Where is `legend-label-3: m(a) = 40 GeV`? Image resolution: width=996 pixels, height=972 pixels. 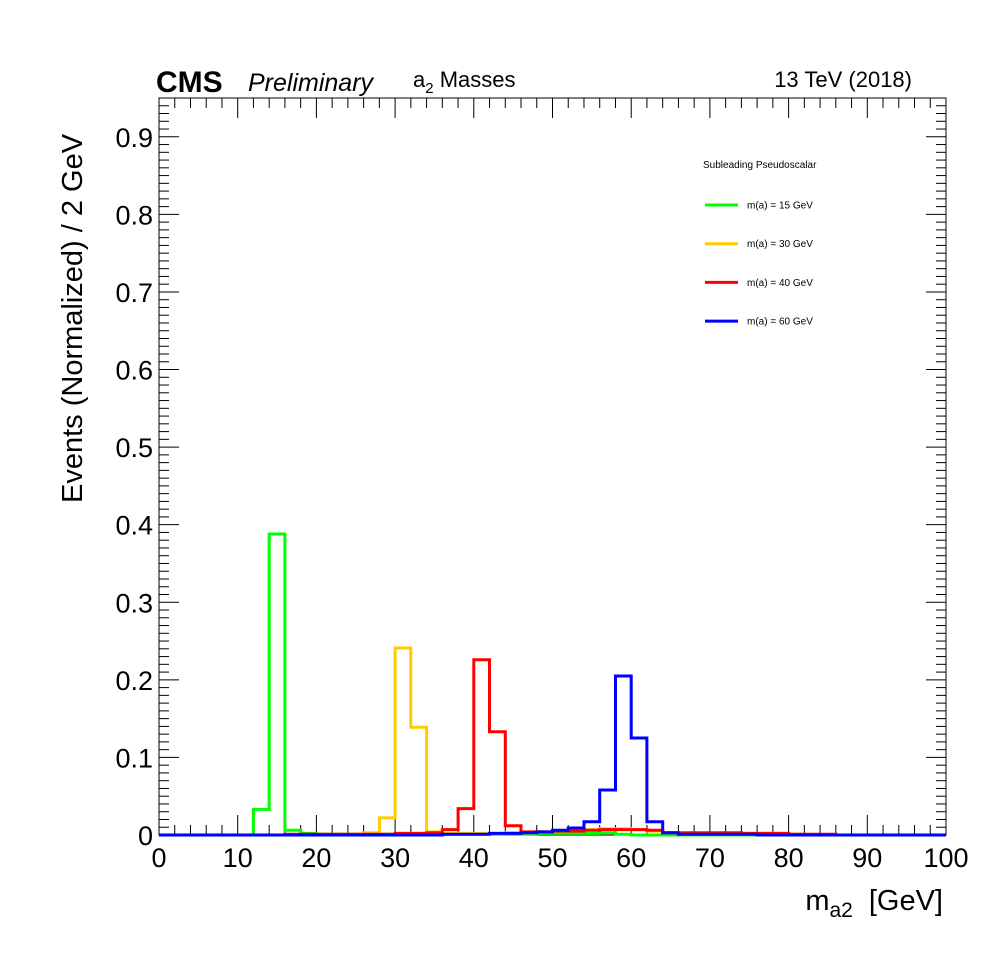 legend-label-3: m(a) = 40 GeV is located at coordinates (780, 283).